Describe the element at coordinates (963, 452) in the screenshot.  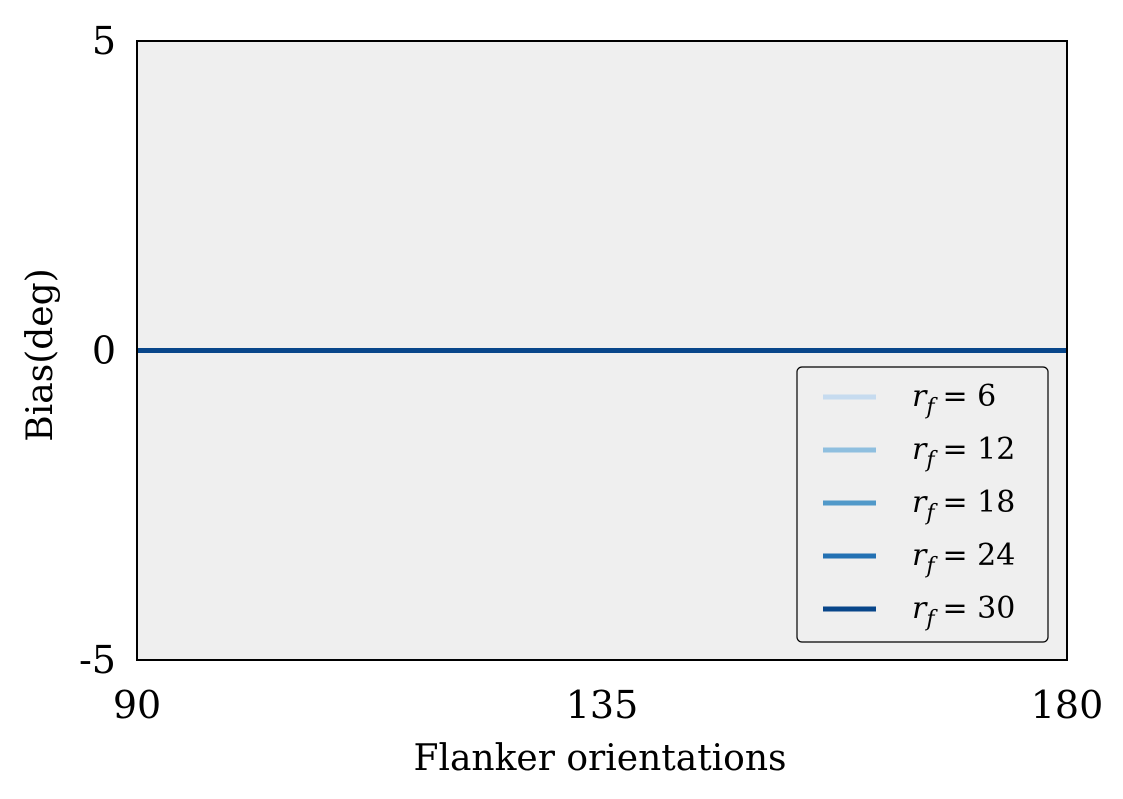
I see `legend-label-2: rf = 12` at that location.